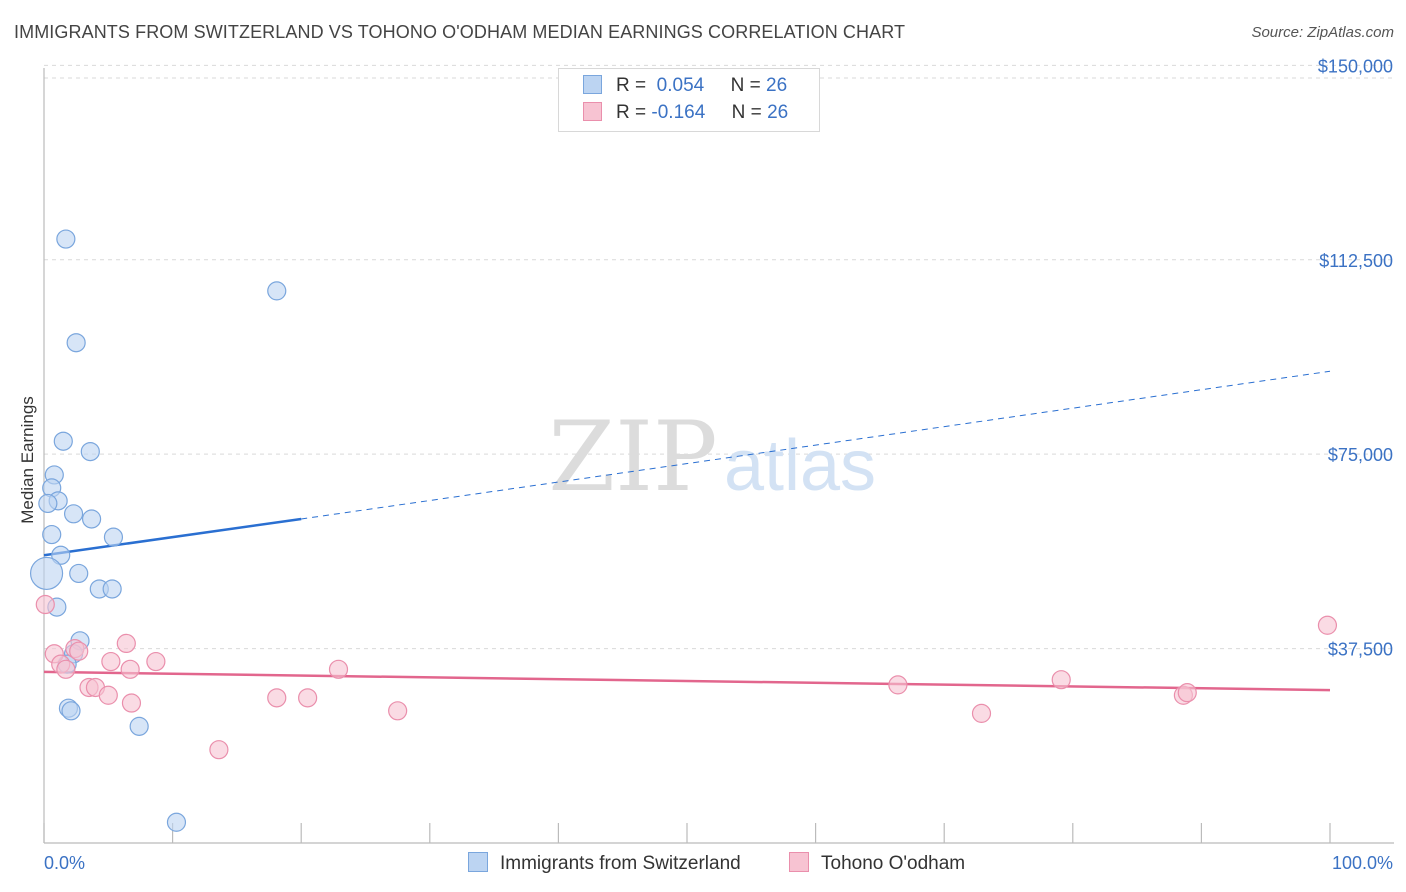 This screenshot has width=1406, height=892. Describe the element at coordinates (478, 862) in the screenshot. I see `series-swatch-blue` at that location.